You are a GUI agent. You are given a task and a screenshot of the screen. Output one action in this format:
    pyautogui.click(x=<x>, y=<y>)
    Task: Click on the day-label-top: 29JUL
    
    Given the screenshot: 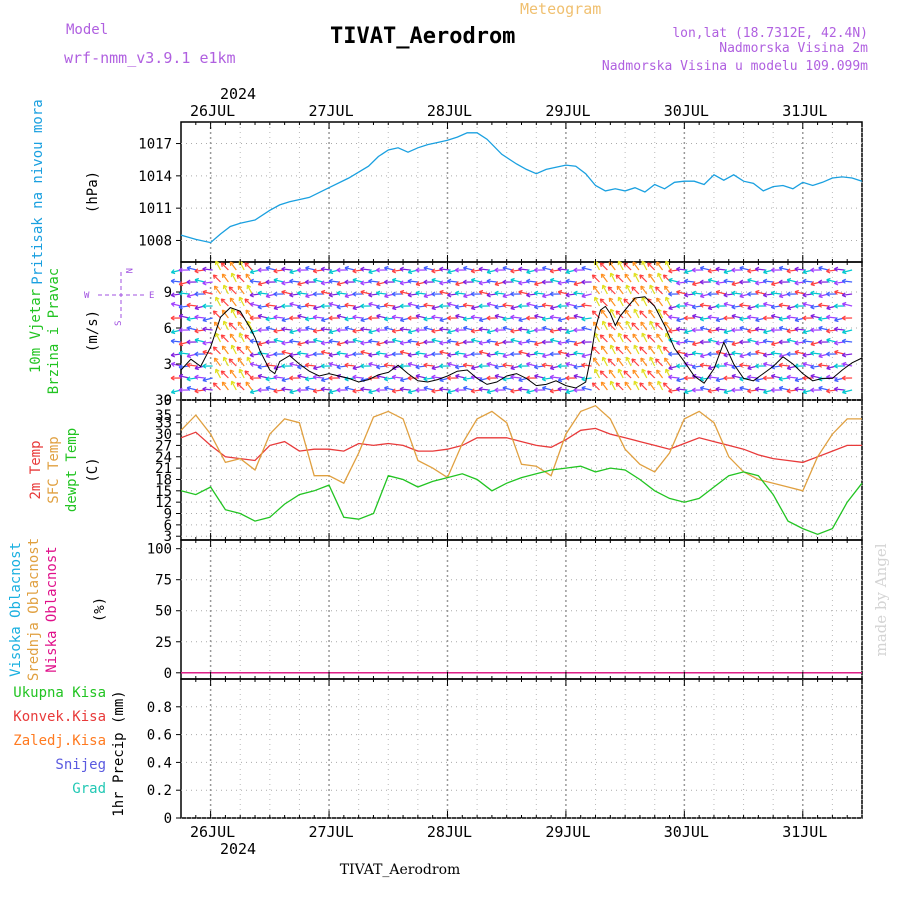 What is the action you would take?
    pyautogui.click(x=567, y=111)
    